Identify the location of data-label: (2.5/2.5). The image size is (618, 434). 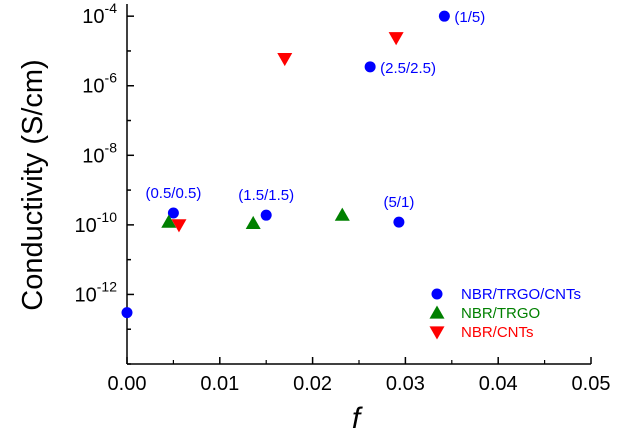
(408, 68).